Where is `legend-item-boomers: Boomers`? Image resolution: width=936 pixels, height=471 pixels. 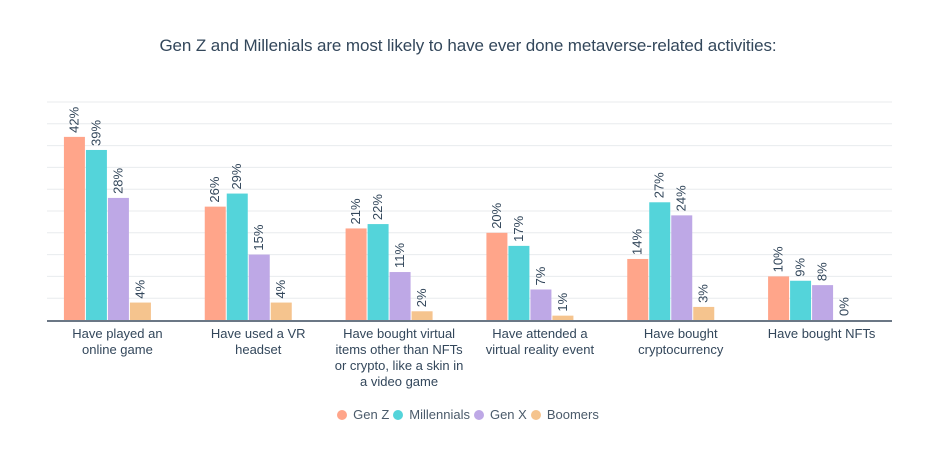 legend-item-boomers: Boomers is located at coordinates (564, 414).